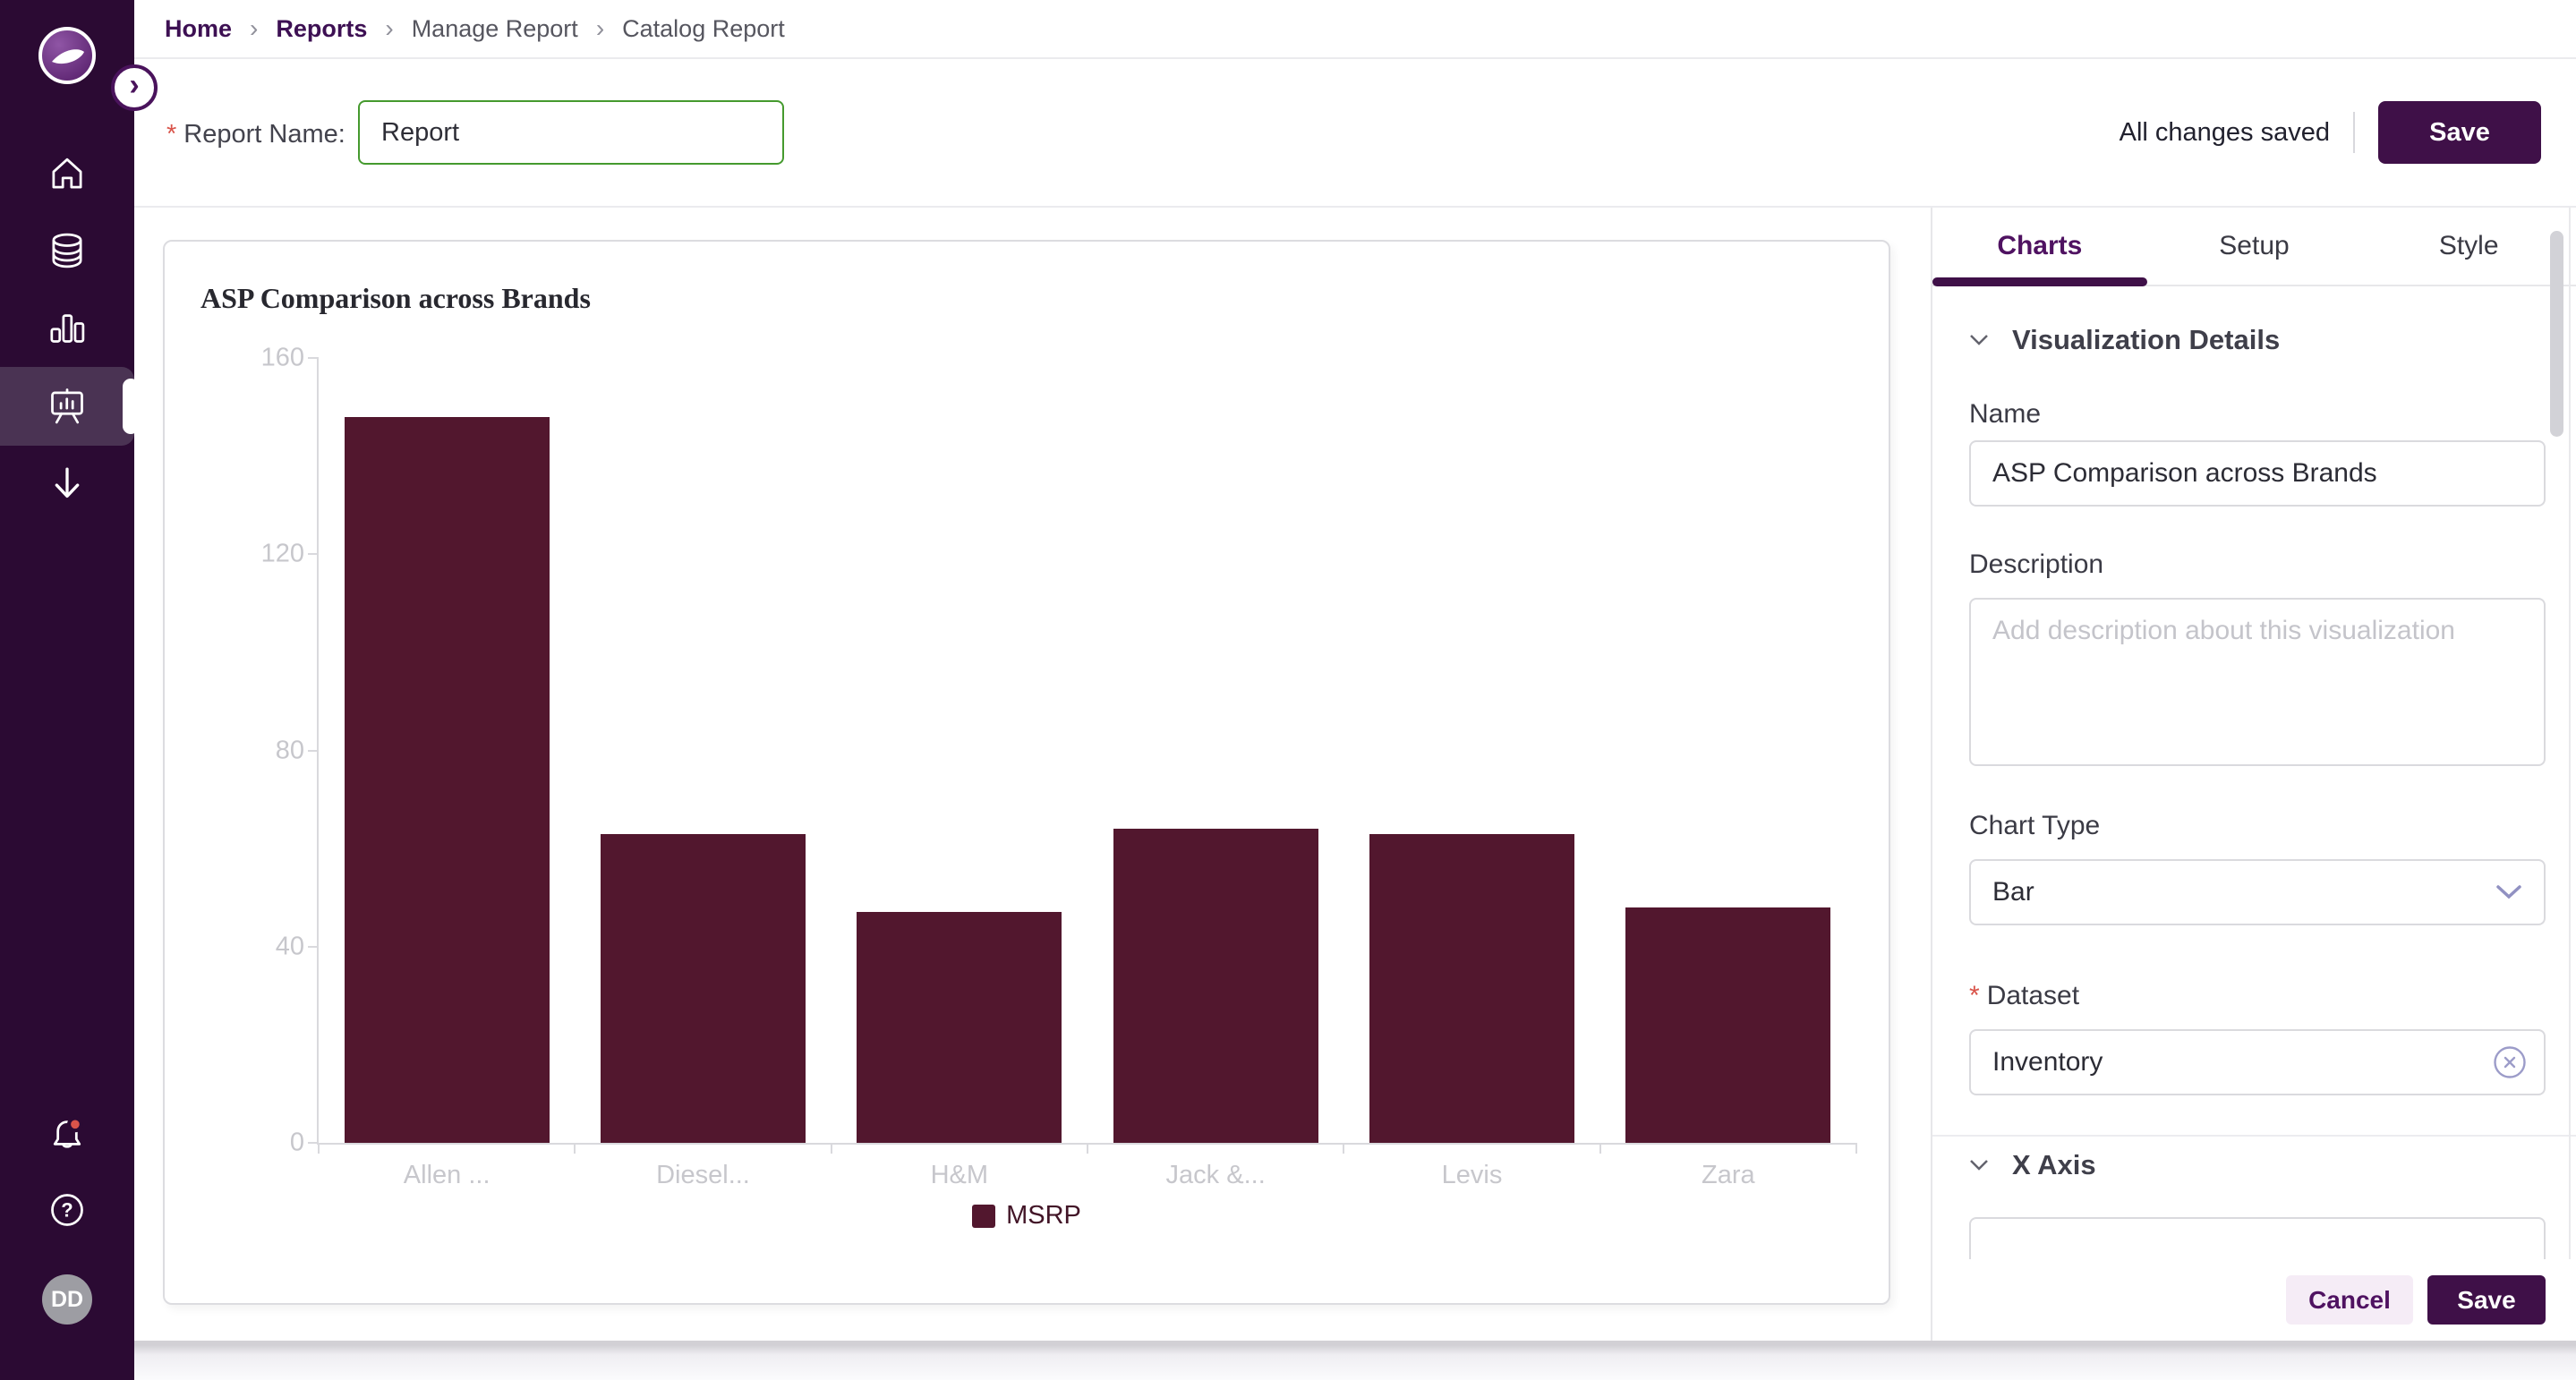 This screenshot has width=2576, height=1380. I want to click on tab-label: Style, so click(2468, 245).